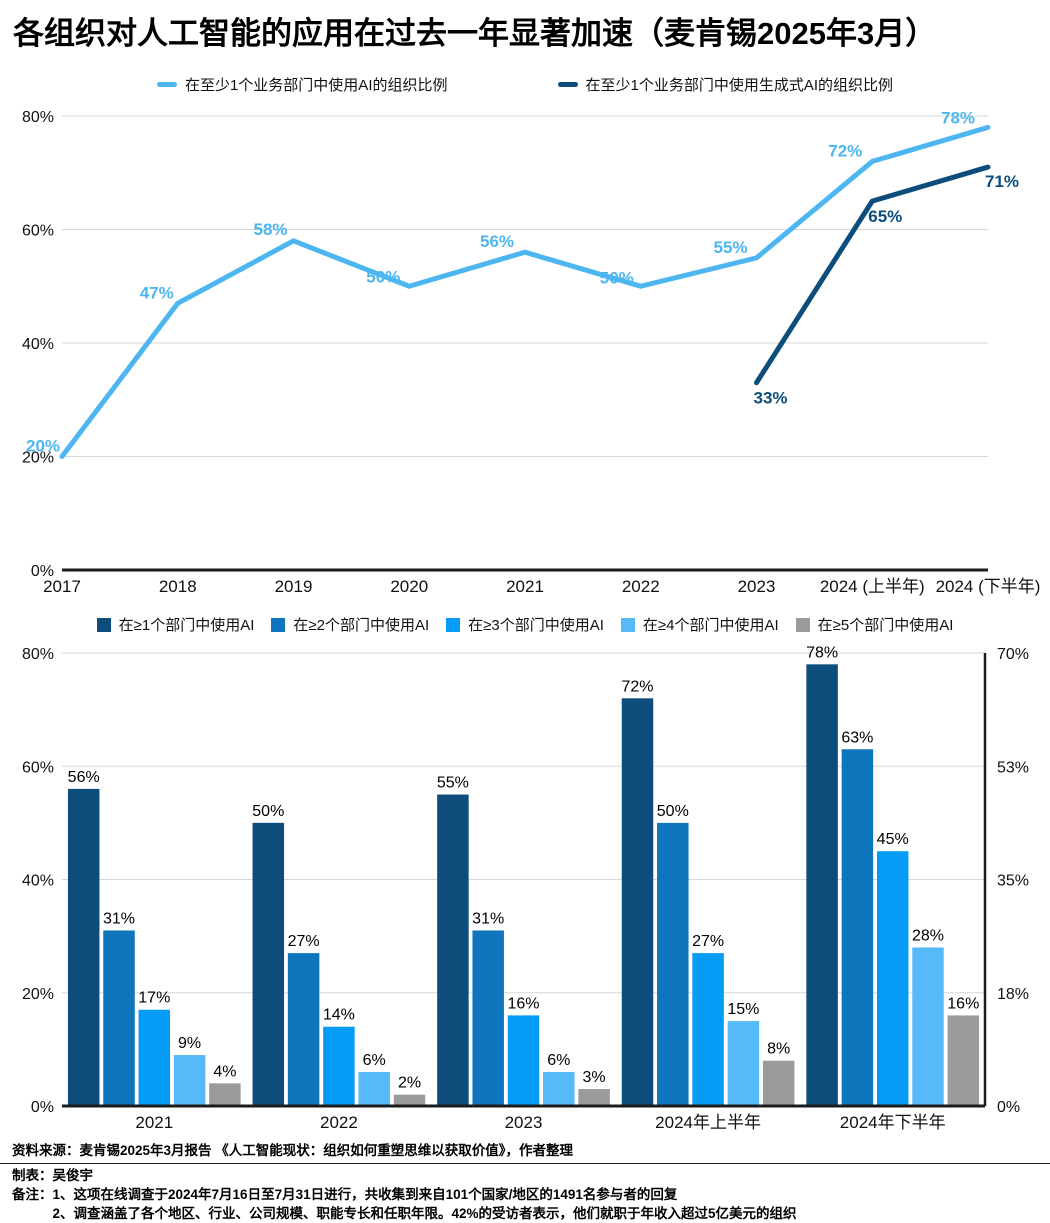 This screenshot has width=1050, height=1223. I want to click on legend-label: 在≥5个部门中使用AI, so click(885, 625).